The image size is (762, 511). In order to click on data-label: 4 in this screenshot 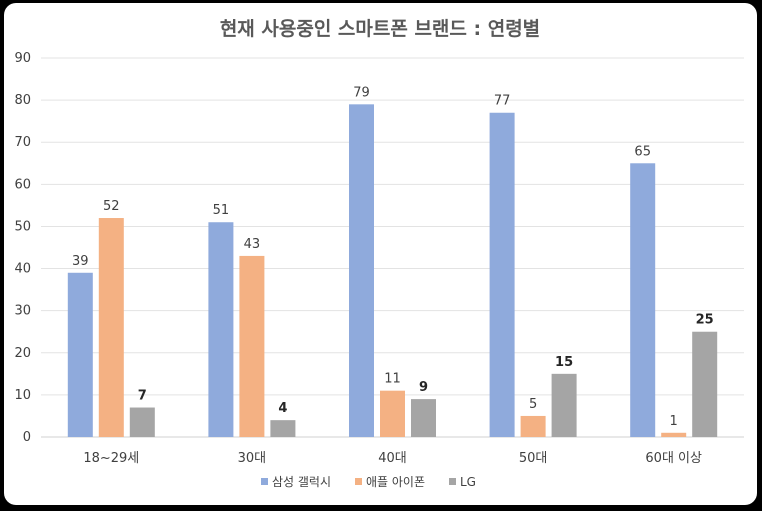, I will do `click(282, 408)`.